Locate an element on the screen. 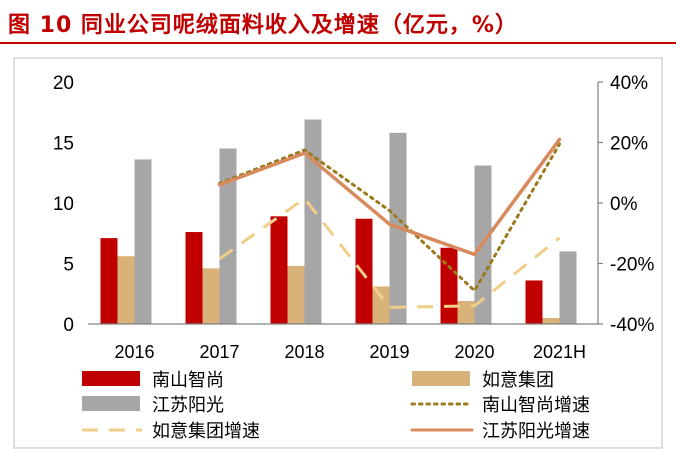 This screenshot has height=454, width=676. y-right-tick-label: -20% is located at coordinates (632, 265).